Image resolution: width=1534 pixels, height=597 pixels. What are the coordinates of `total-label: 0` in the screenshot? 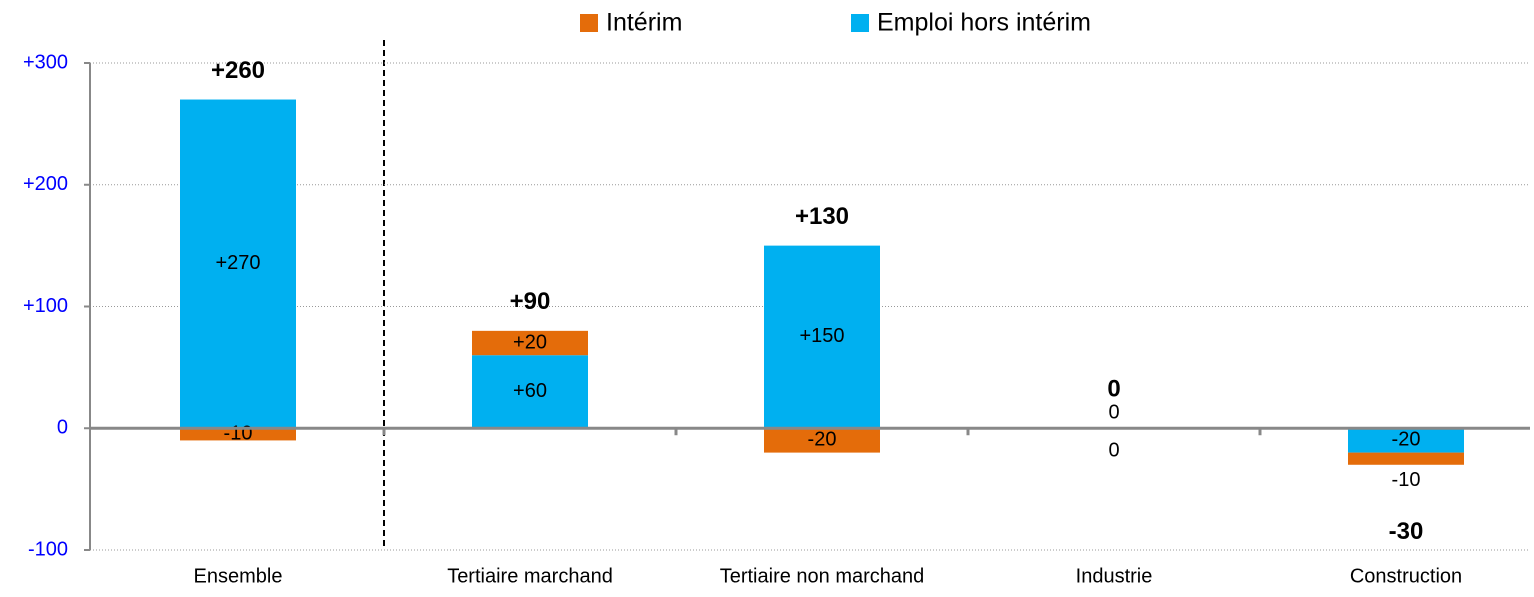 It's located at (1113, 389).